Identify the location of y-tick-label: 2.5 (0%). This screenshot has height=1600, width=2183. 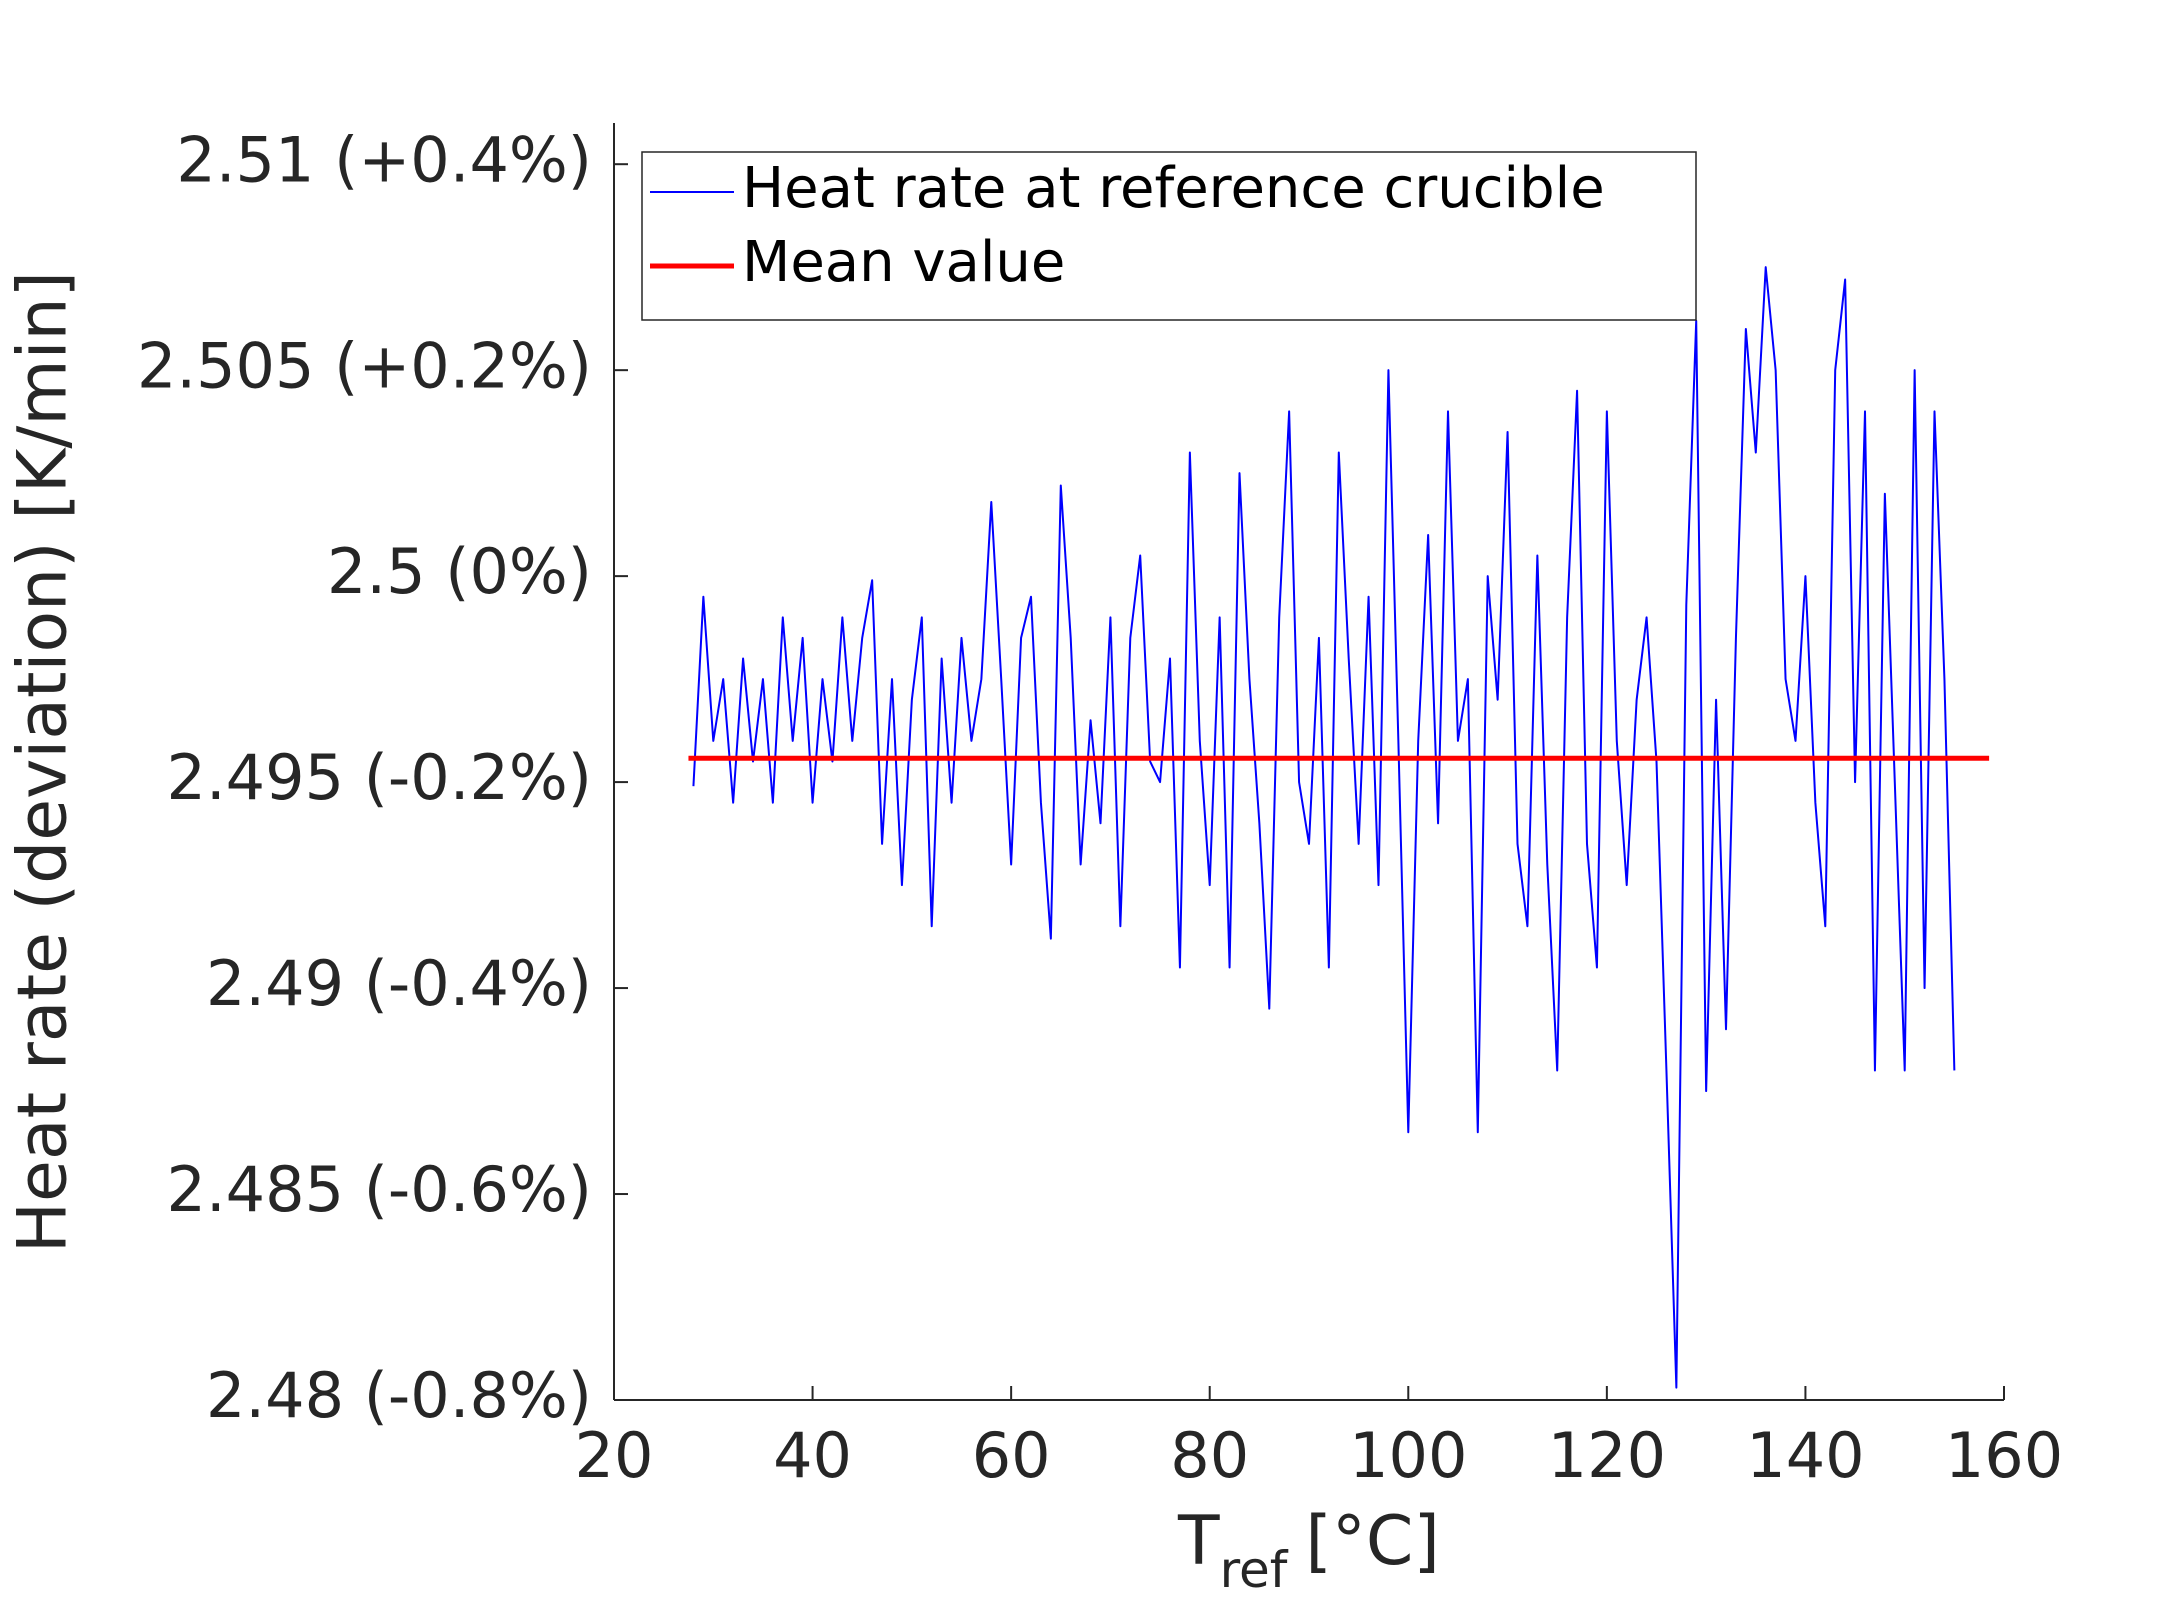
(459, 571).